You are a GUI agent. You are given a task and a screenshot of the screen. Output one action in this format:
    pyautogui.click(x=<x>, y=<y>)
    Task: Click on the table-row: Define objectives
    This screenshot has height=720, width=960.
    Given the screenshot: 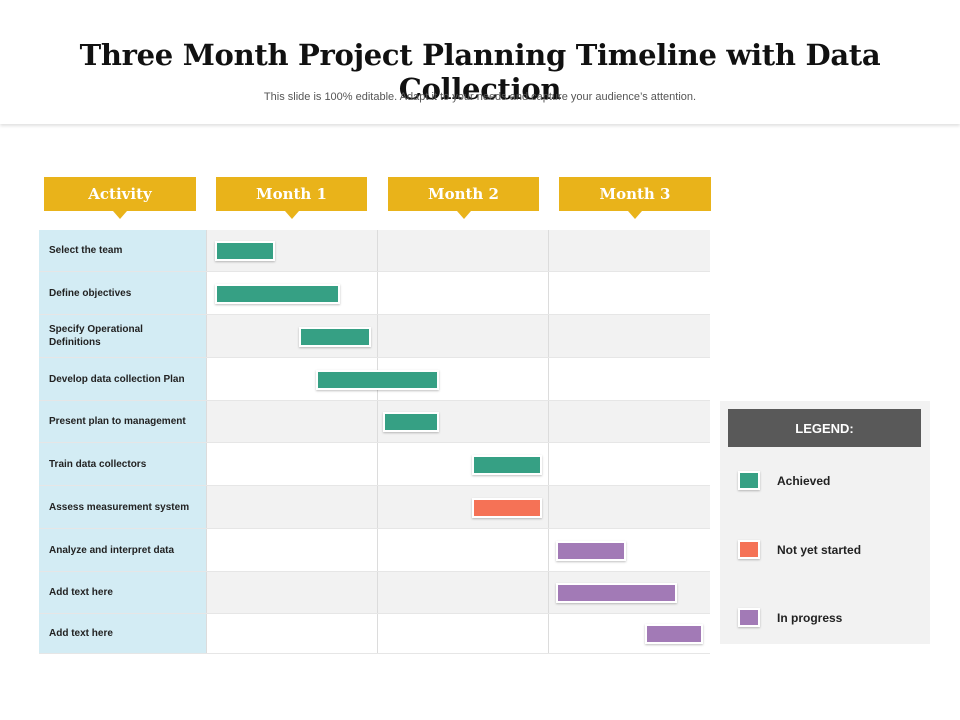 What is the action you would take?
    pyautogui.click(x=374, y=293)
    